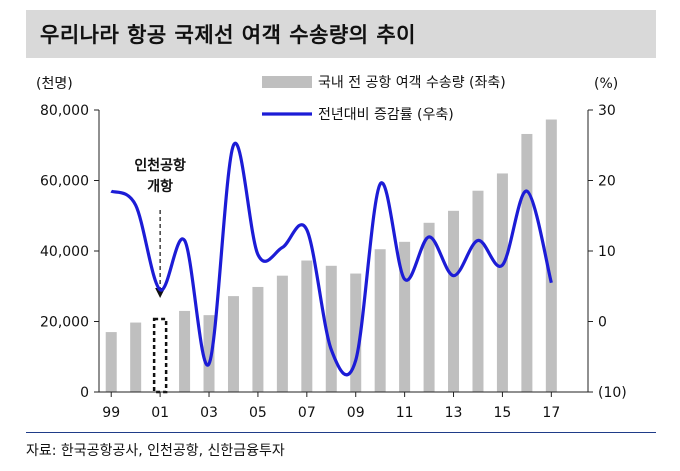 The height and width of the screenshot is (471, 680). Describe the element at coordinates (64, 111) in the screenshot. I see `left-tick-label: 80,000` at that location.